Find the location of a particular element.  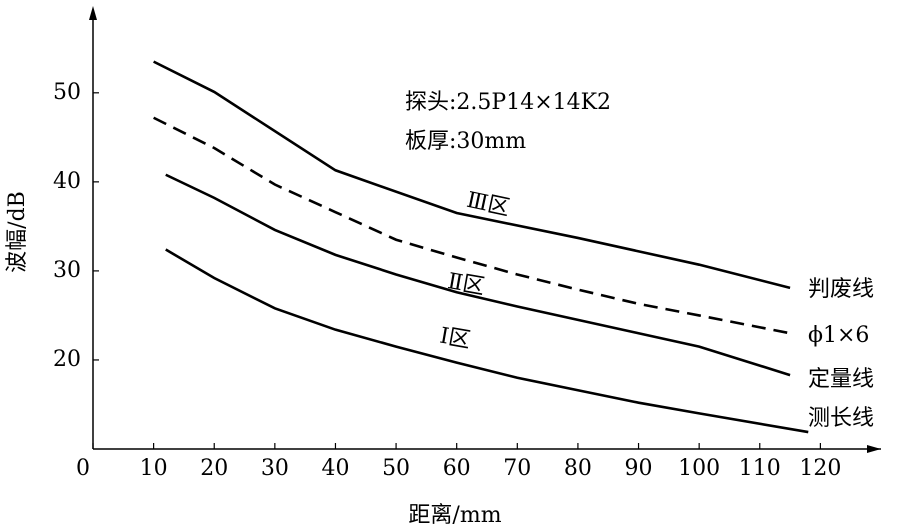

x-tick-label: 0 is located at coordinates (83, 468).